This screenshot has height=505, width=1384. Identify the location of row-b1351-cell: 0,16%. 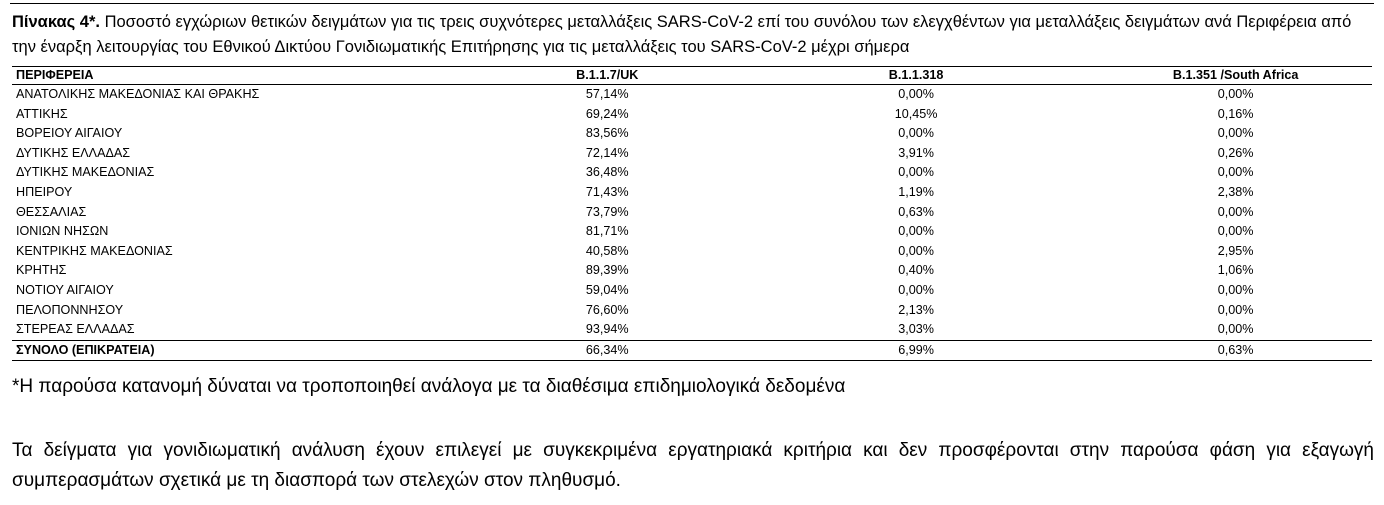
(1235, 113).